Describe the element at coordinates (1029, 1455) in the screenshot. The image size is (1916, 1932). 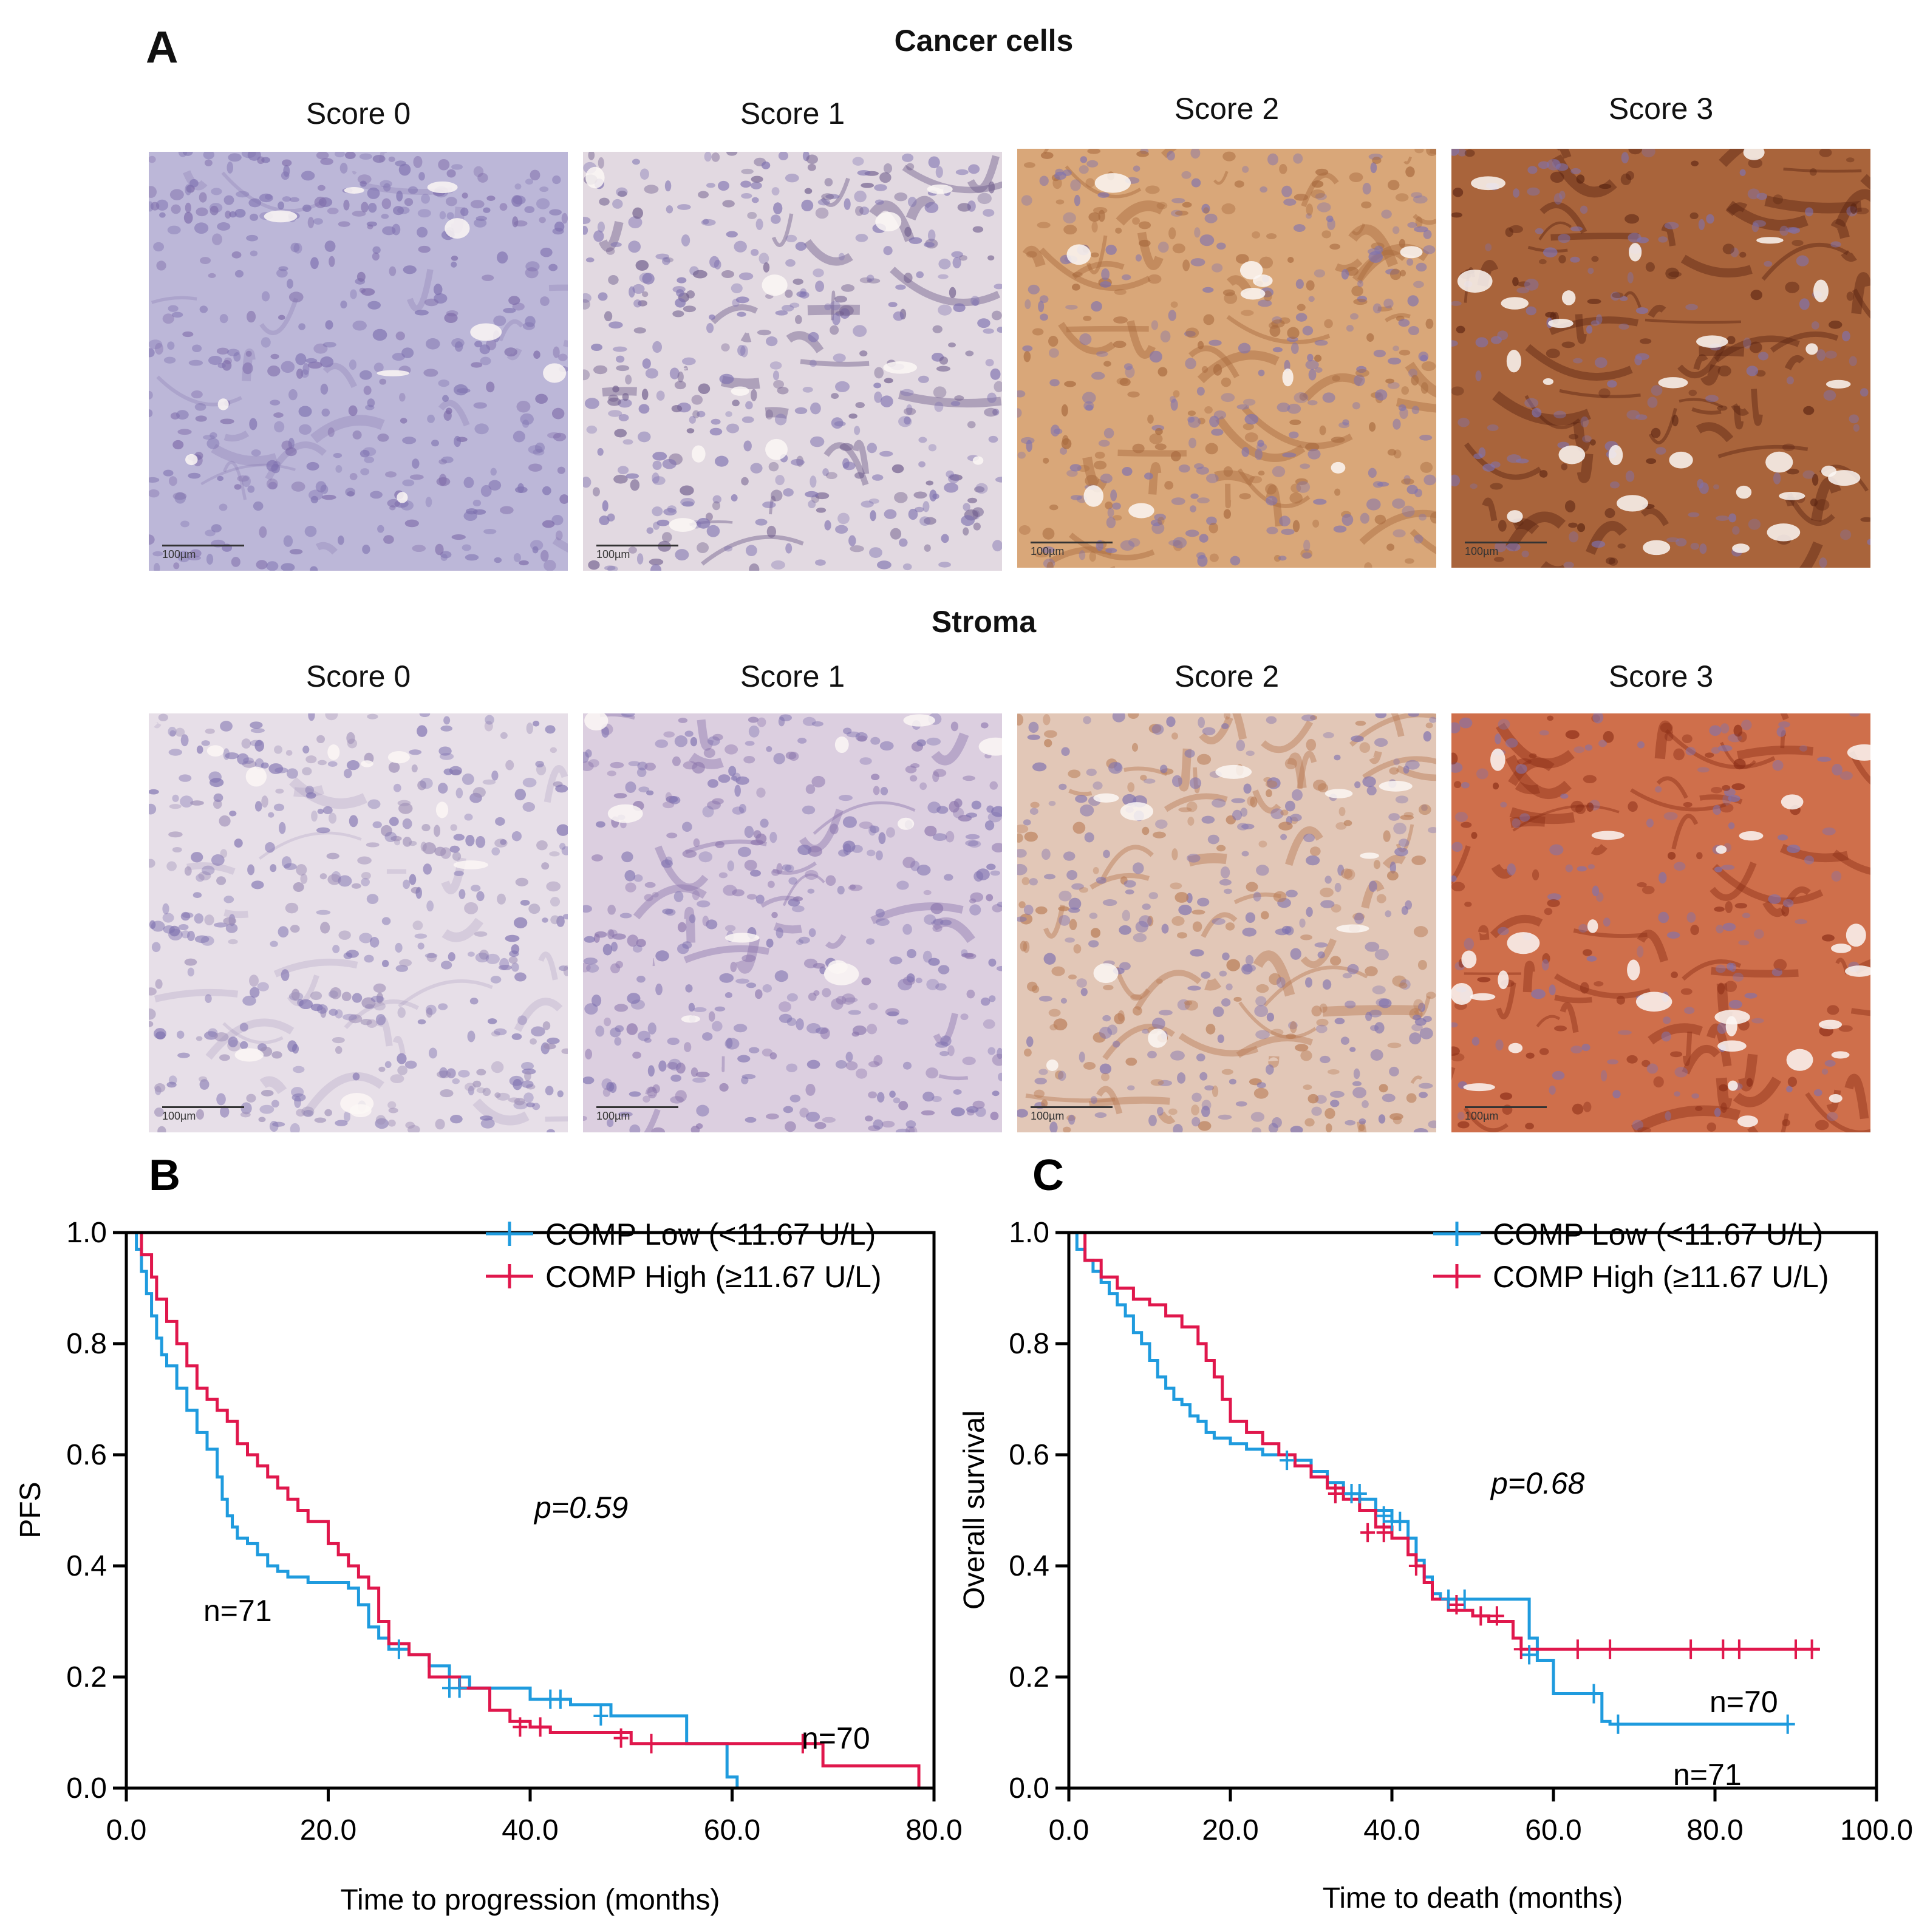
I see `os-y-tick-label: 0.6` at that location.